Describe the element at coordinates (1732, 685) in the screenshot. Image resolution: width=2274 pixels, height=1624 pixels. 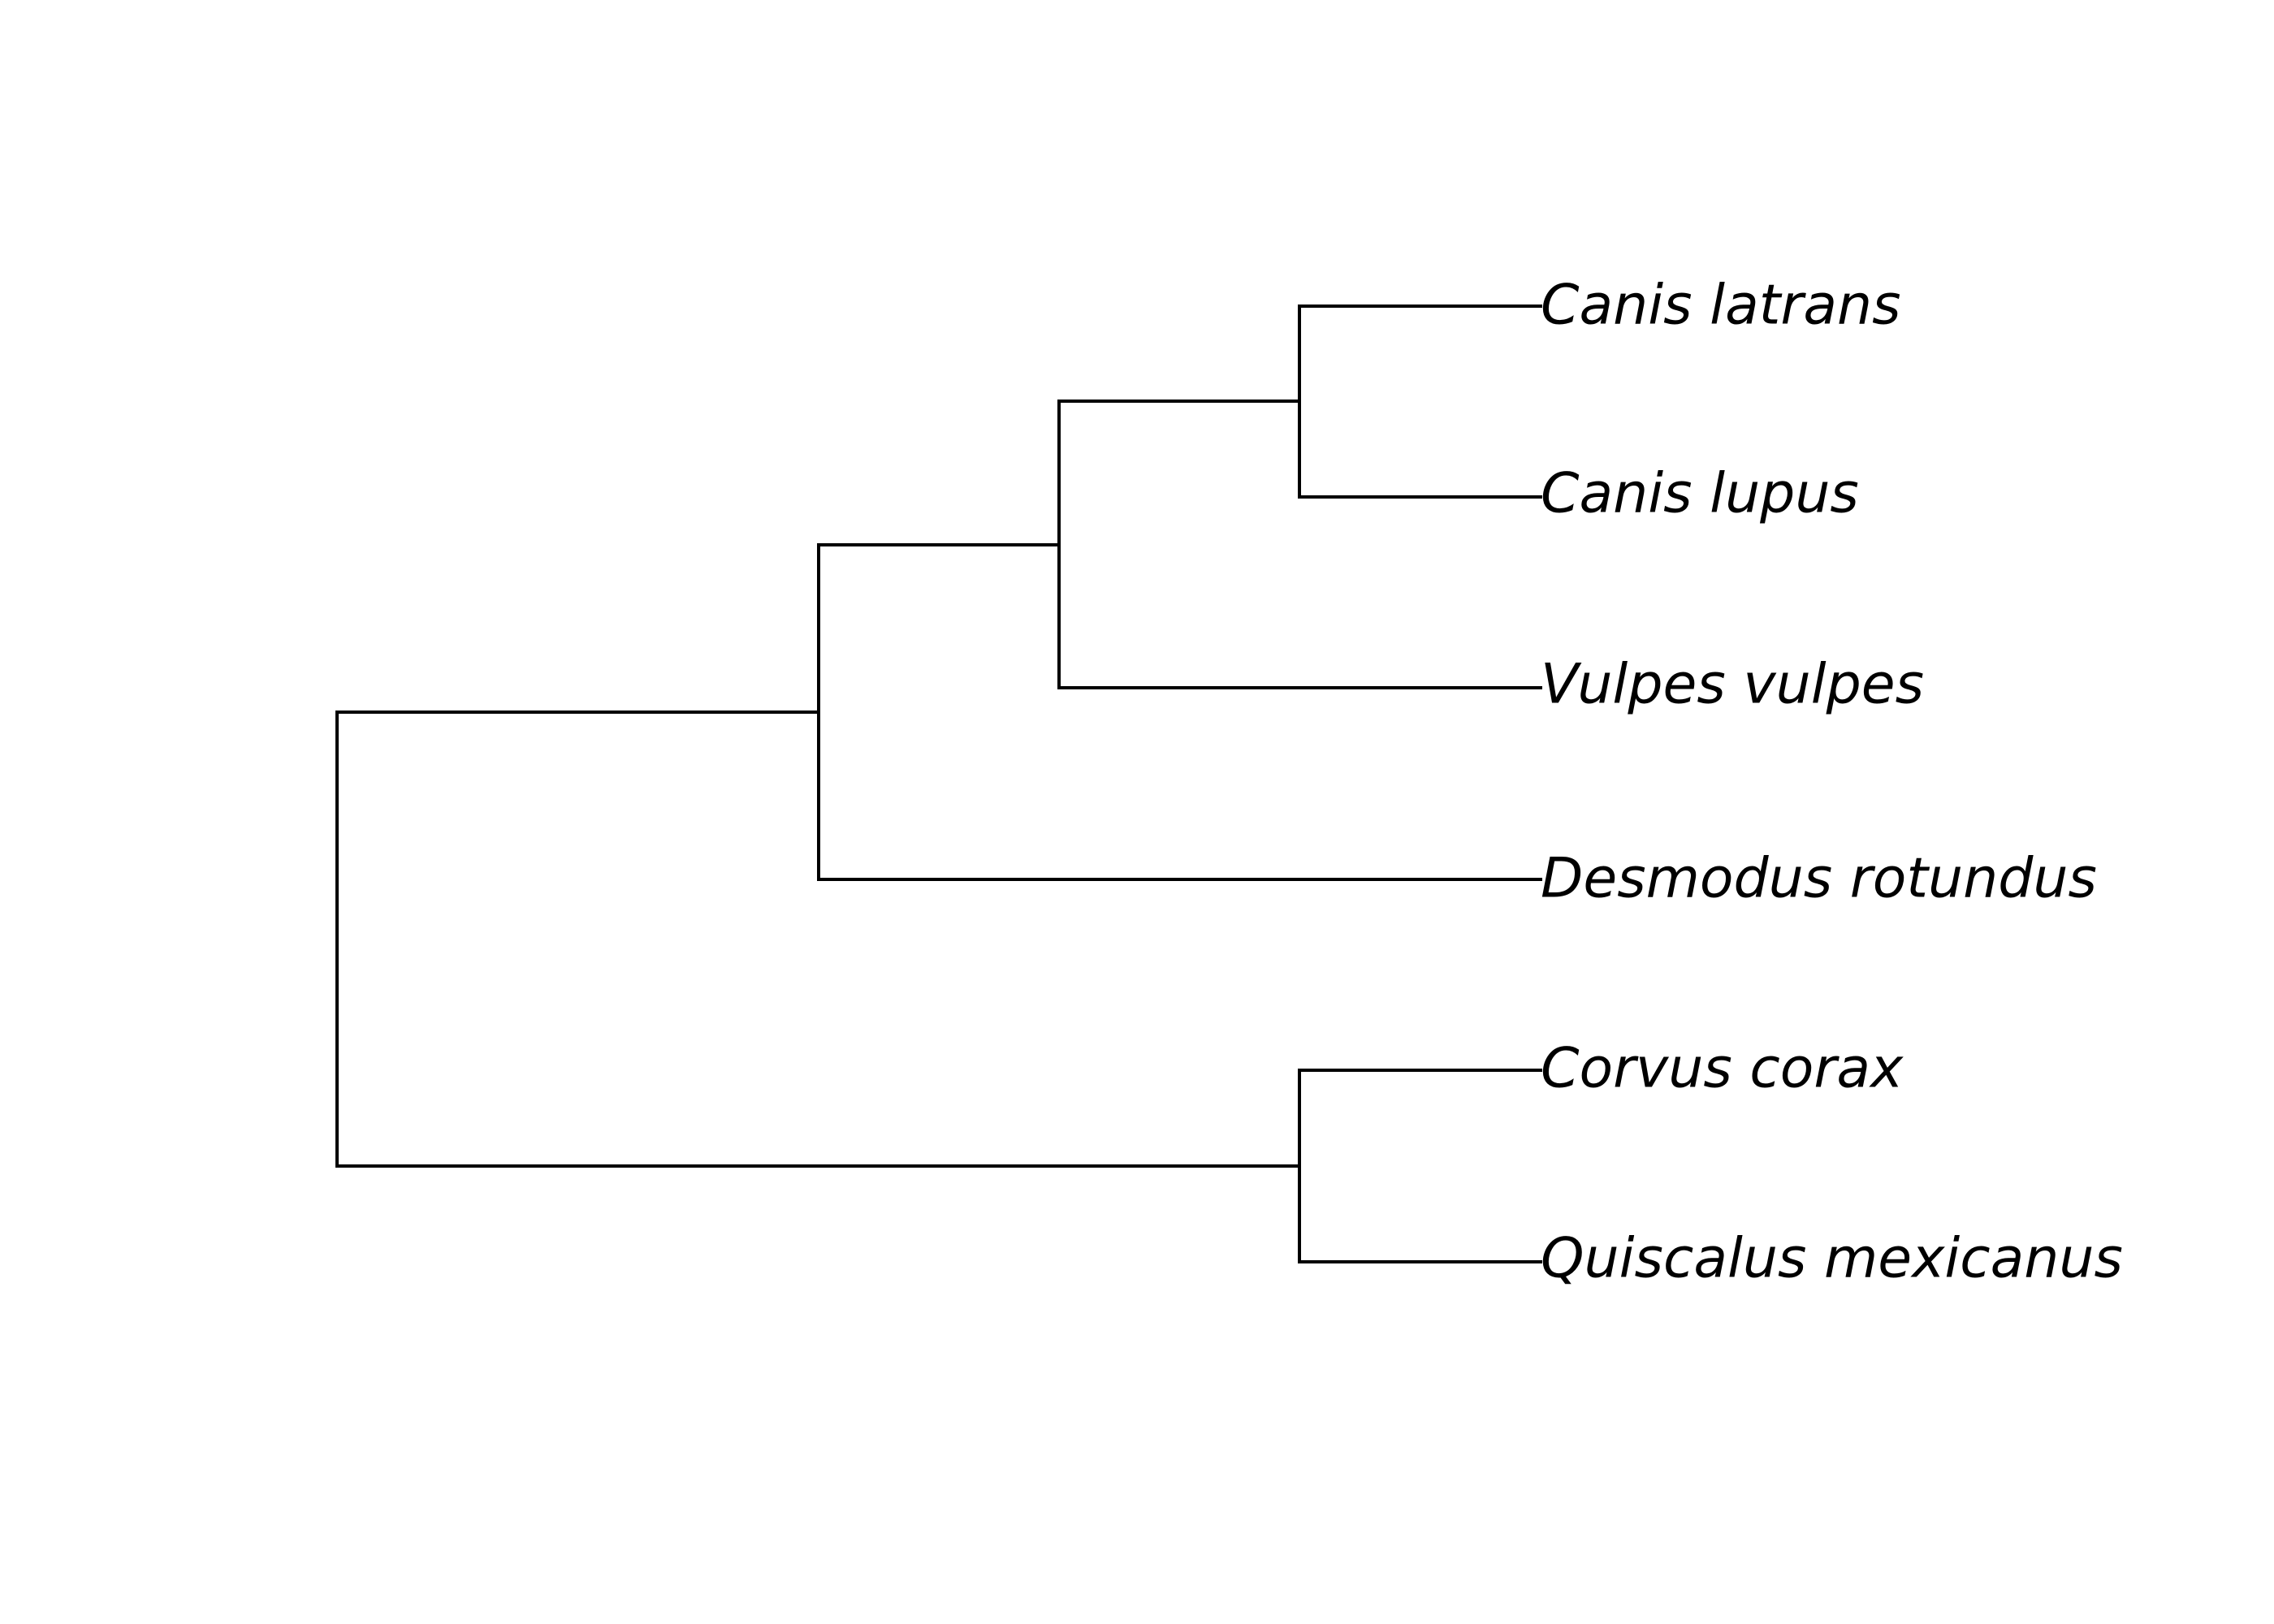
I see `tip-label-vulpes-vulpes: Vulpes vulpes` at that location.